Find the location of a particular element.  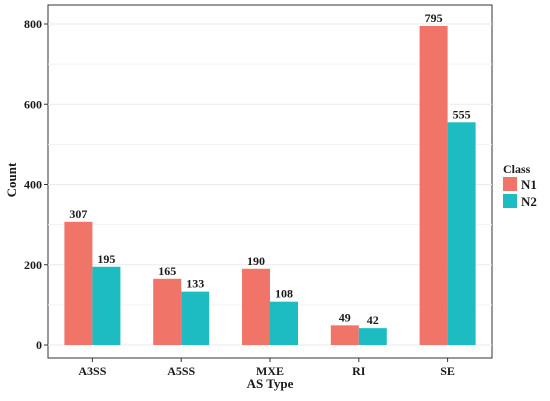

bar-n2-a5ss is located at coordinates (195, 318).